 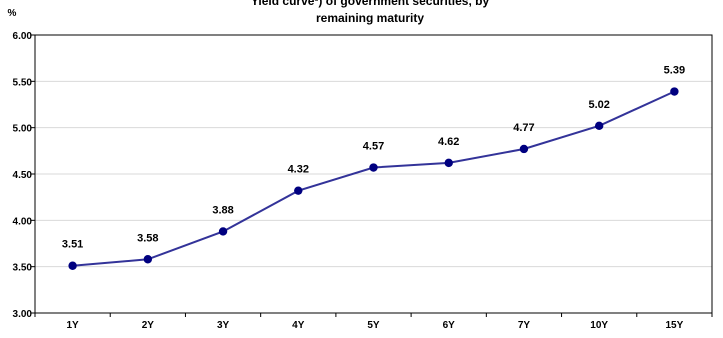 What do you see at coordinates (23, 82) in the screenshot?
I see `y-tick-label: 5.50` at bounding box center [23, 82].